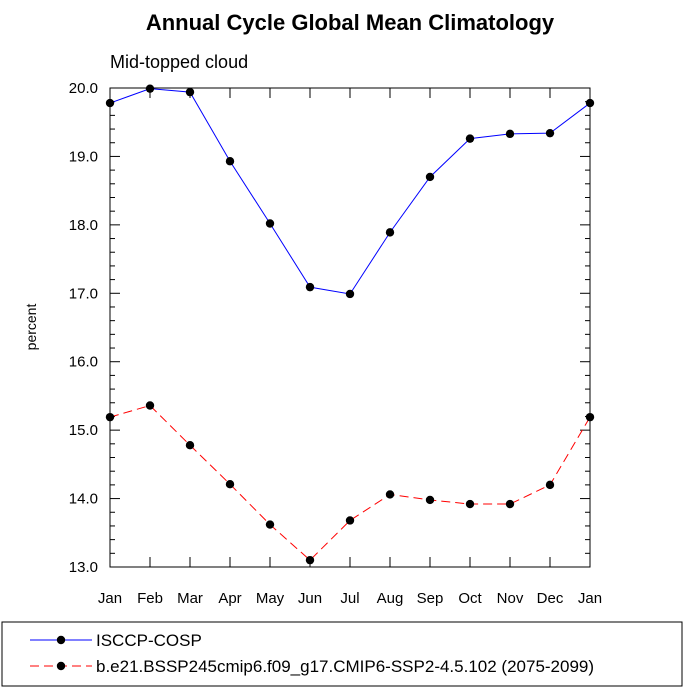 The height and width of the screenshot is (700, 700). Describe the element at coordinates (149, 640) in the screenshot. I see `legend-label-0: ISCCP-COSP` at that location.